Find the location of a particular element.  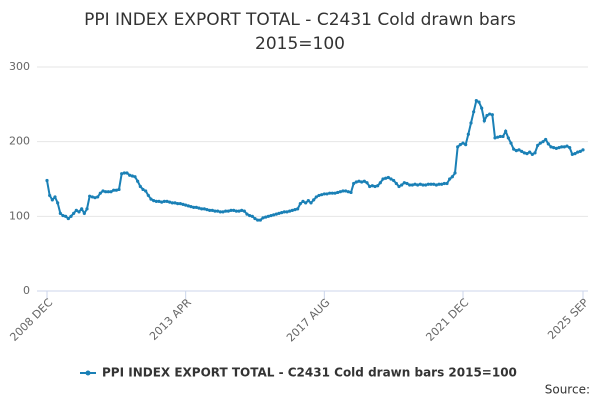

y-tick-label: 0 is located at coordinates (26, 290).